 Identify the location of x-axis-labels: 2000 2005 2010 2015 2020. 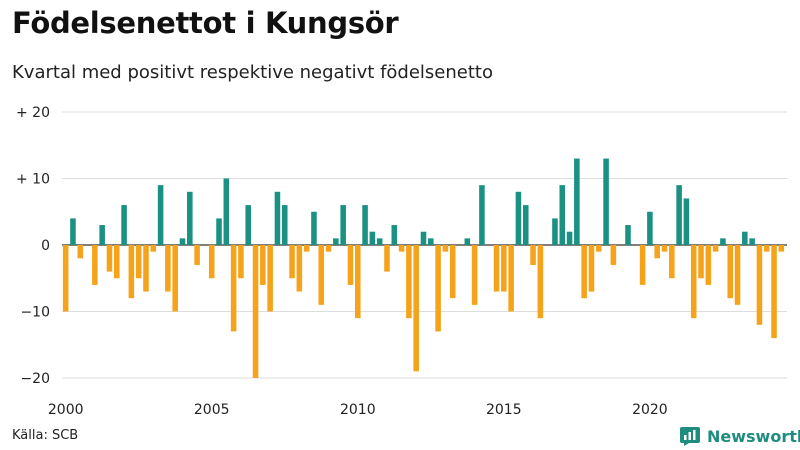
(358, 410).